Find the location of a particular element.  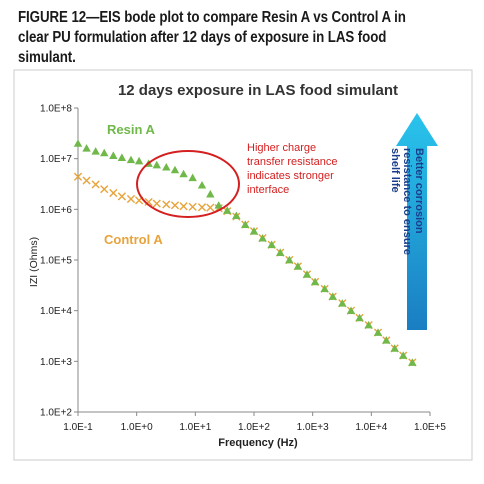

x-tick-label: 1.0E+5 is located at coordinates (430, 427).